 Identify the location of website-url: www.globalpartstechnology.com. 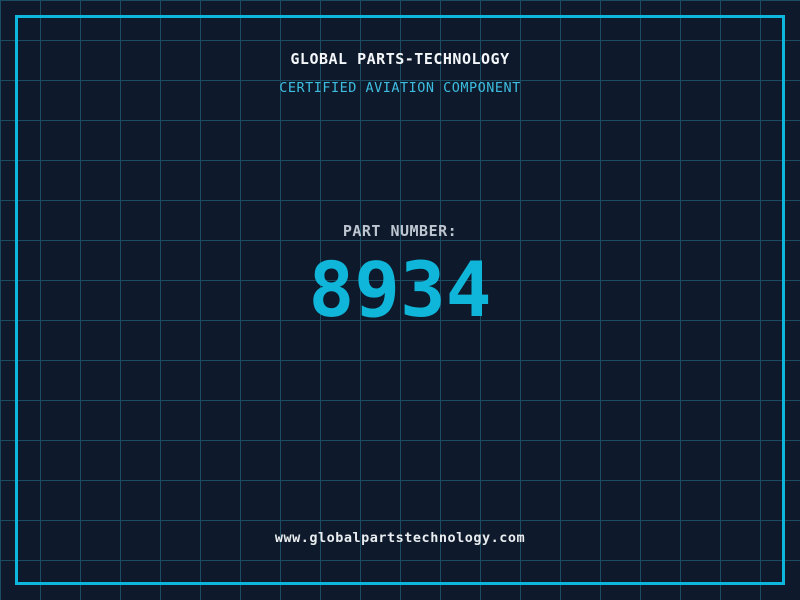
(400, 538).